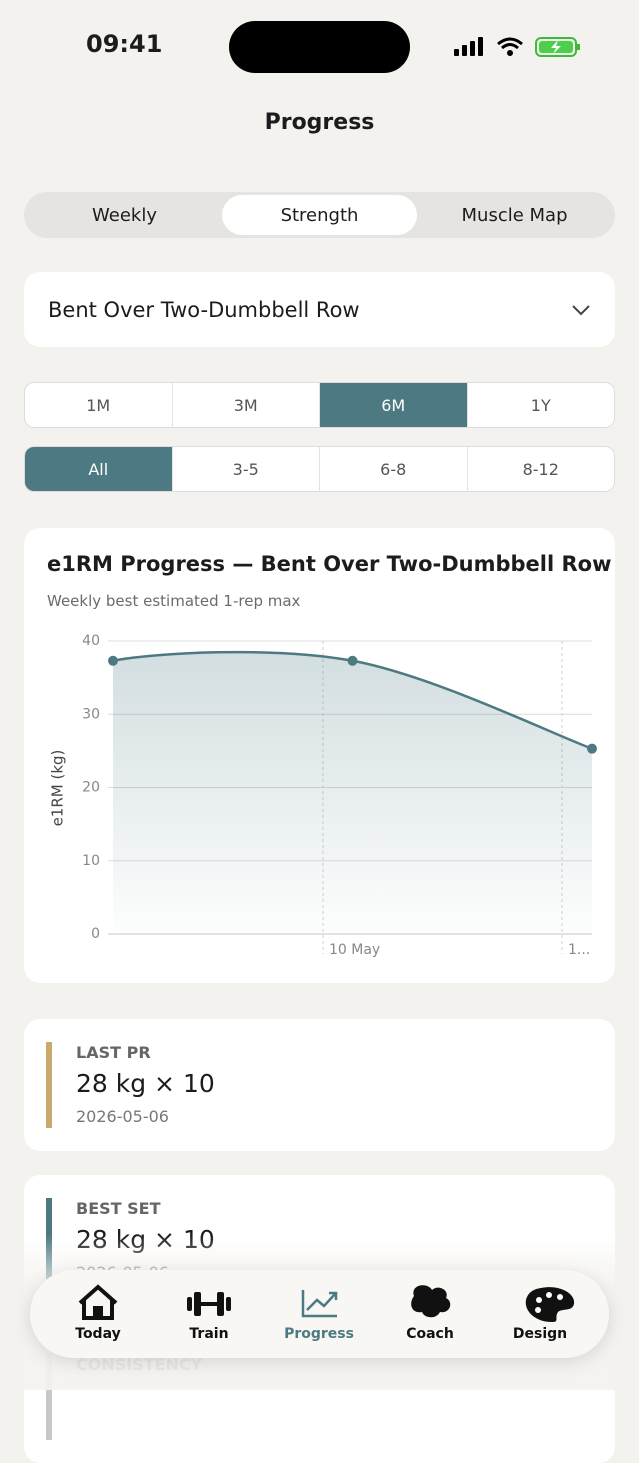 The width and height of the screenshot is (639, 1463). I want to click on area, so click(352, 793).